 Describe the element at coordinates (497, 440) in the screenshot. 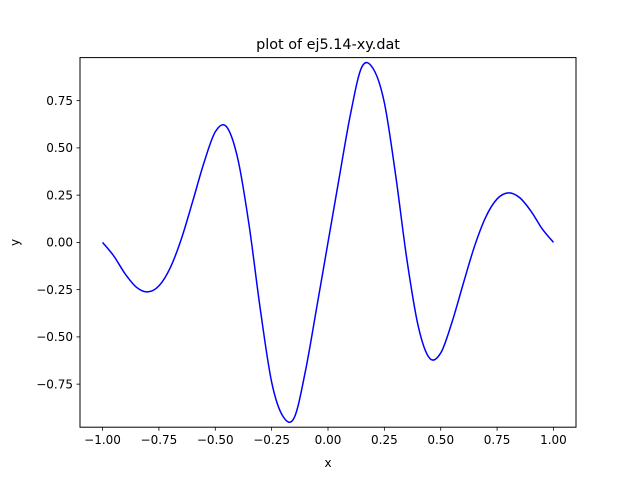

I see `x-tick-label: 0.75` at that location.